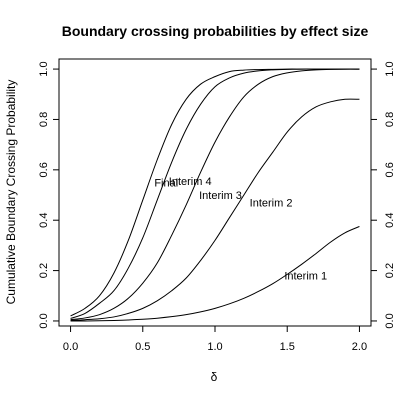 This screenshot has height=400, width=400. What do you see at coordinates (383, 195) in the screenshot?
I see `y-axis-right: 0.0 0.2 0.4 0.6 0.8 1.0` at bounding box center [383, 195].